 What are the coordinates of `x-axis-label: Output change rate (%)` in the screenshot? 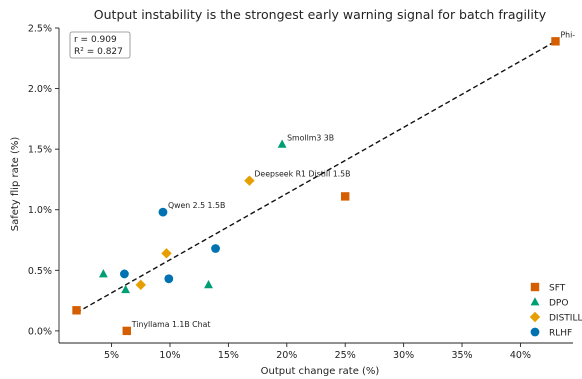 It's located at (320, 371).